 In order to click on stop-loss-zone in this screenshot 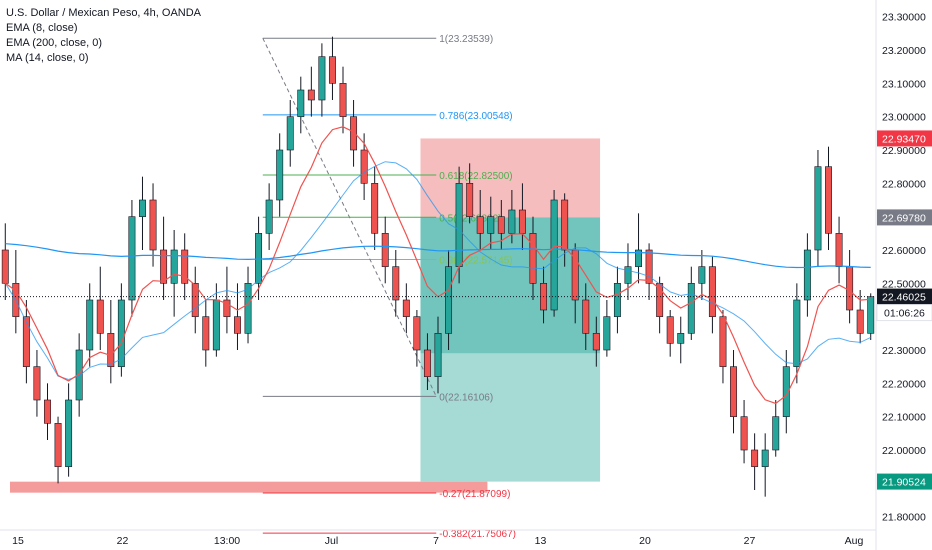, I will do `click(510, 178)`.